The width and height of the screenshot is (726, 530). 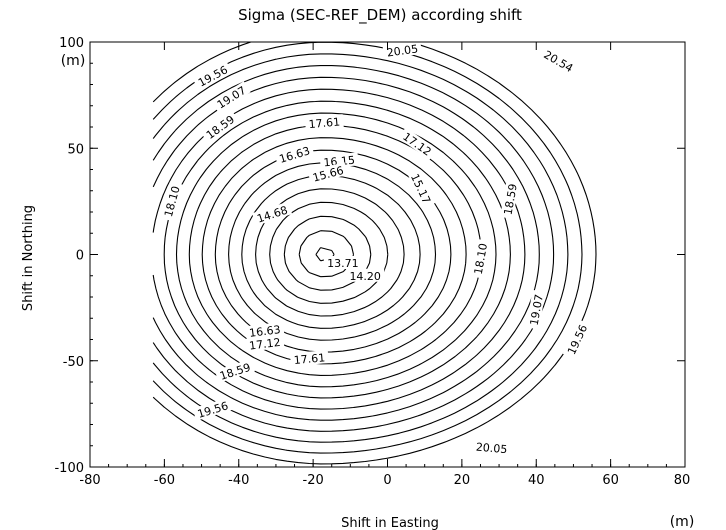 I want to click on contour-label: 16.63, so click(x=295, y=155).